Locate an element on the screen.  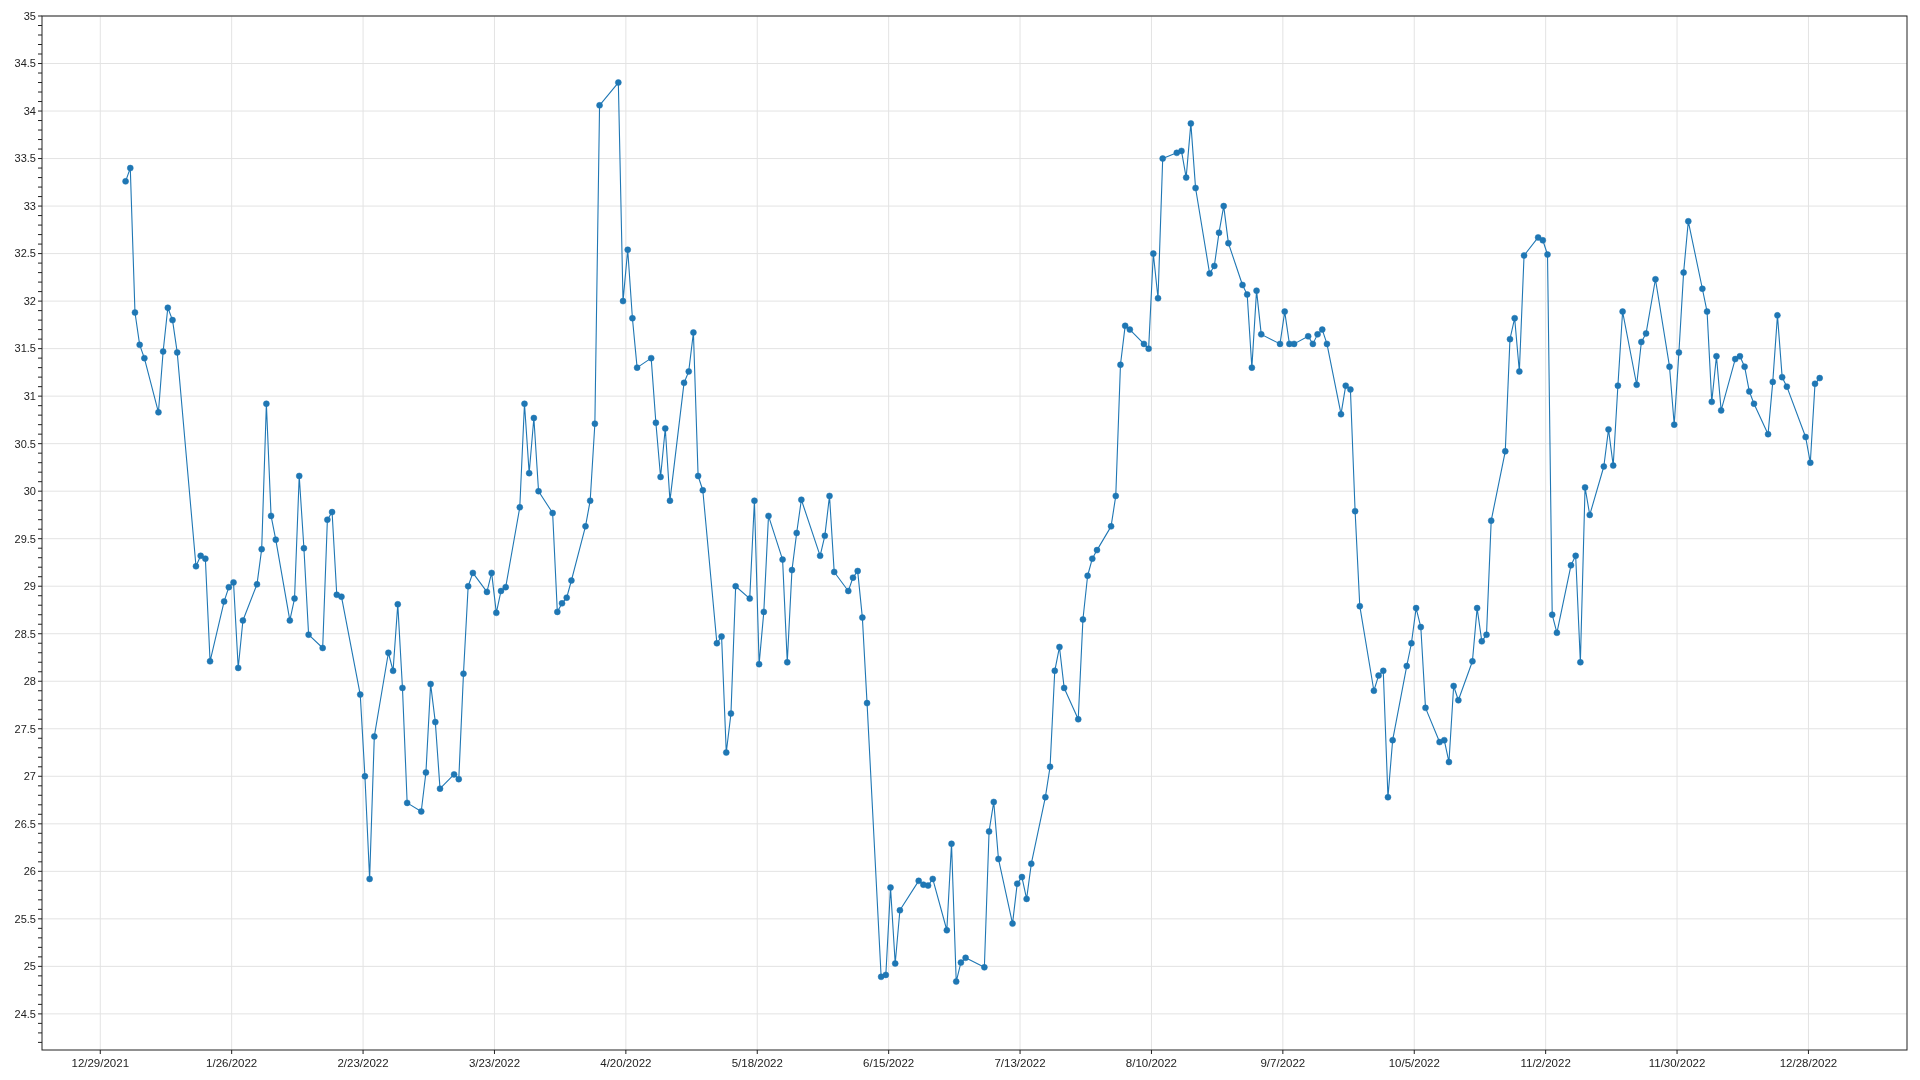
y-tick-label: 30 is located at coordinates (29, 491).